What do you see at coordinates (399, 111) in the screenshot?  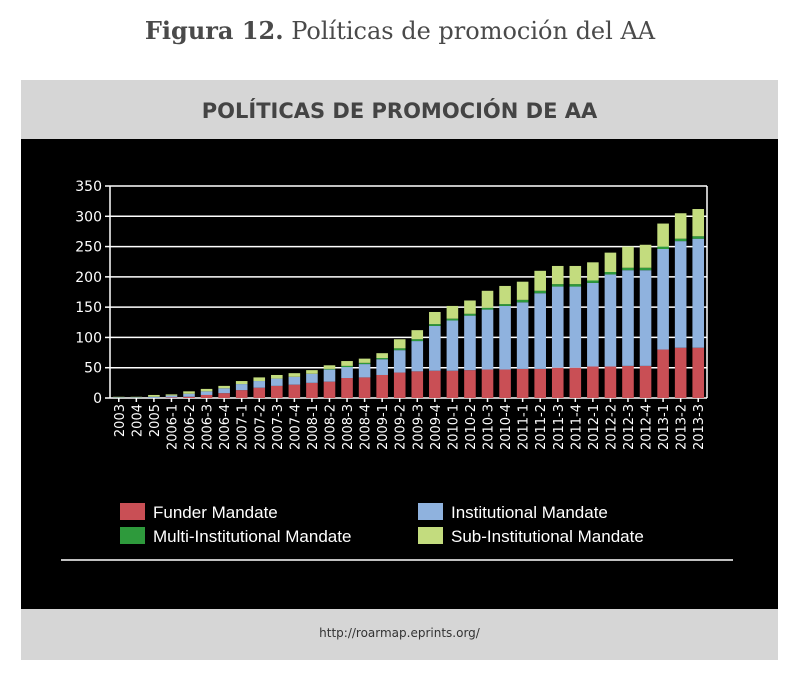 I see `chart-title: POLÍTICAS DE PROMOCIÓN DE AA` at bounding box center [399, 111].